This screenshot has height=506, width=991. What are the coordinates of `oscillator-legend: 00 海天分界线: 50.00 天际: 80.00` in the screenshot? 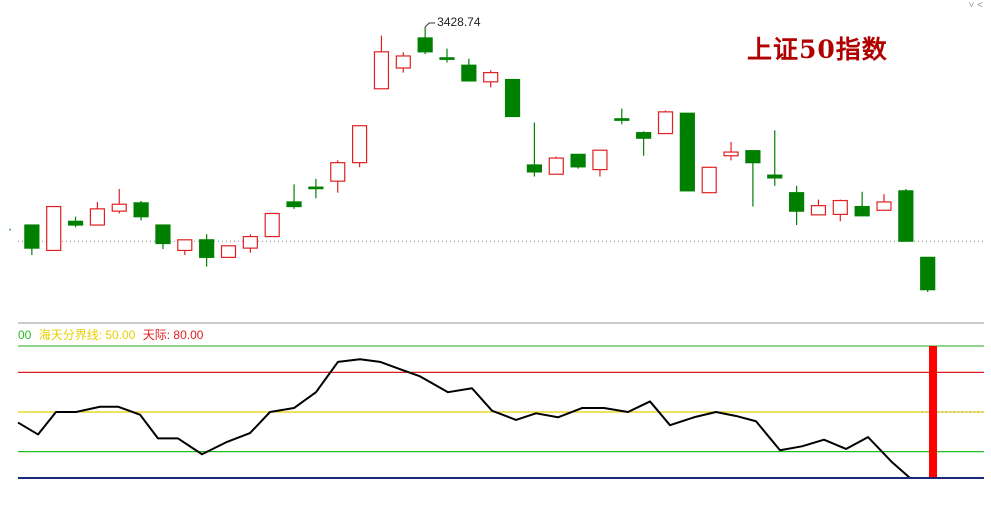 It's located at (112, 334).